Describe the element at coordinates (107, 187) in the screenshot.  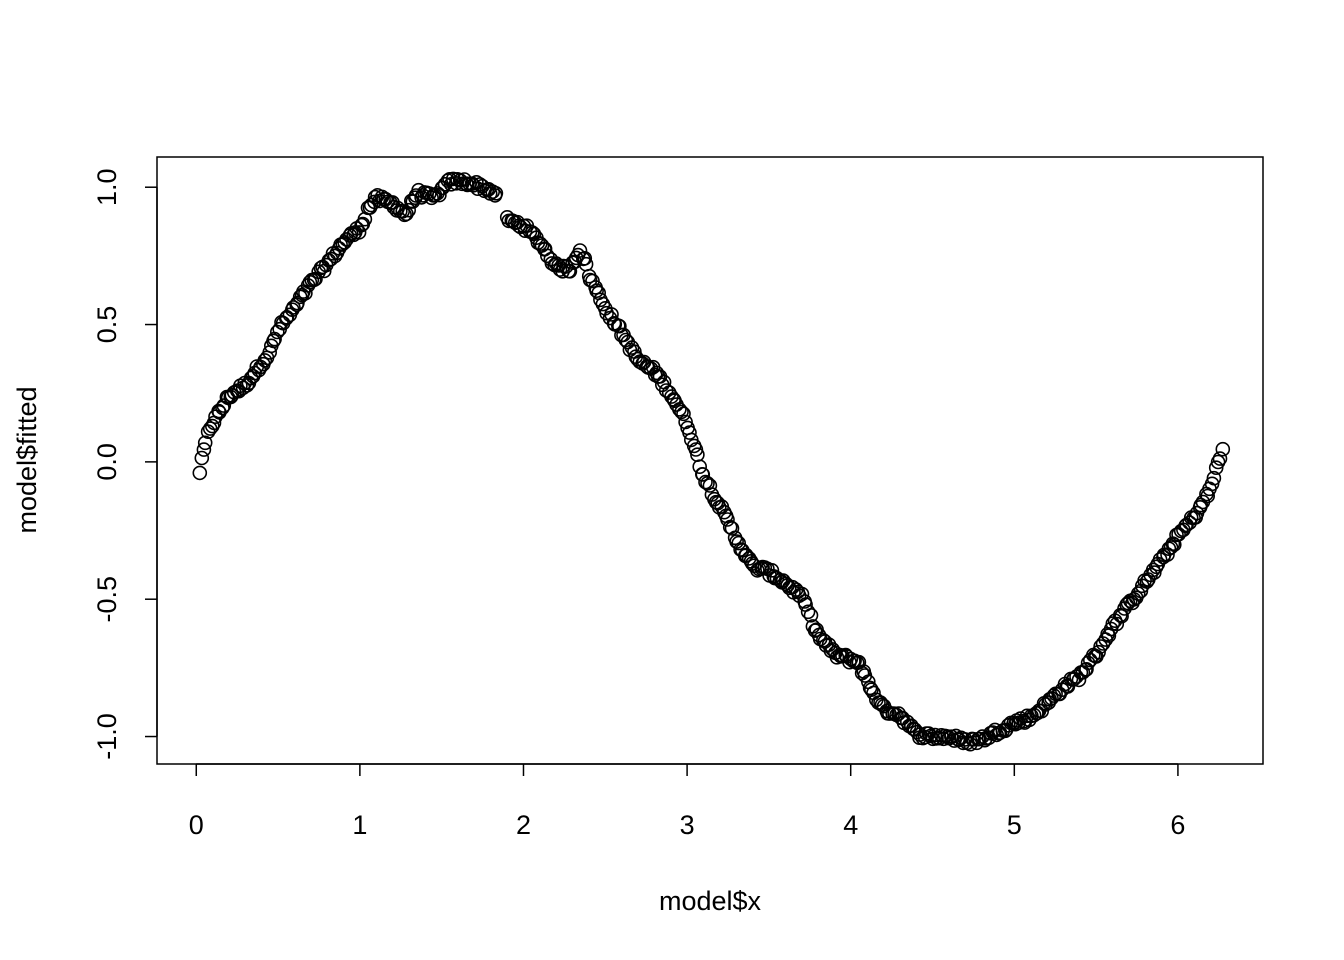
I see `y-tick-label: 1.0` at that location.